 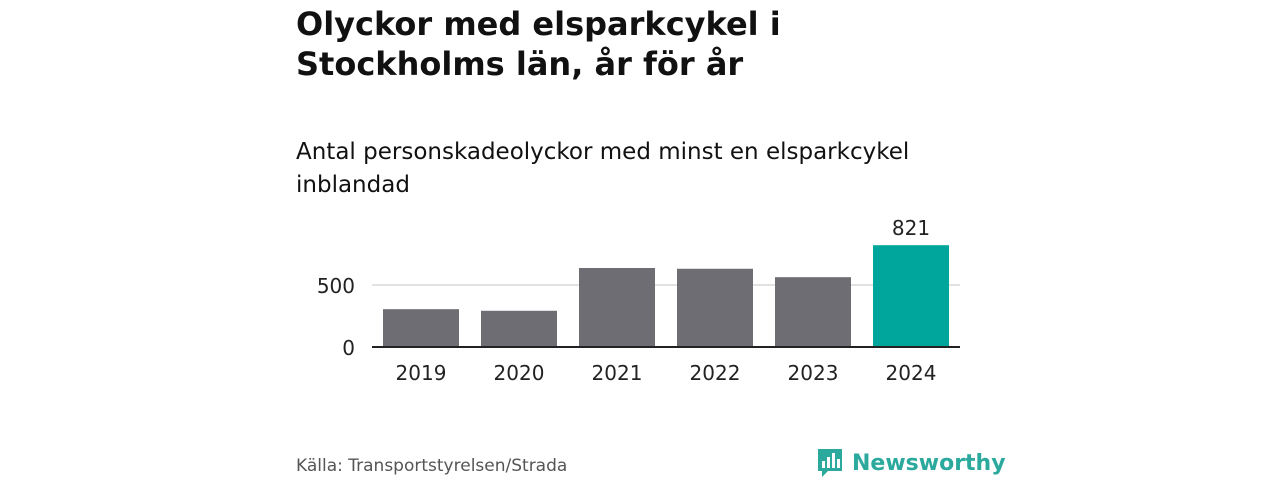 What do you see at coordinates (813, 373) in the screenshot?
I see `x-tick-label: 2023` at bounding box center [813, 373].